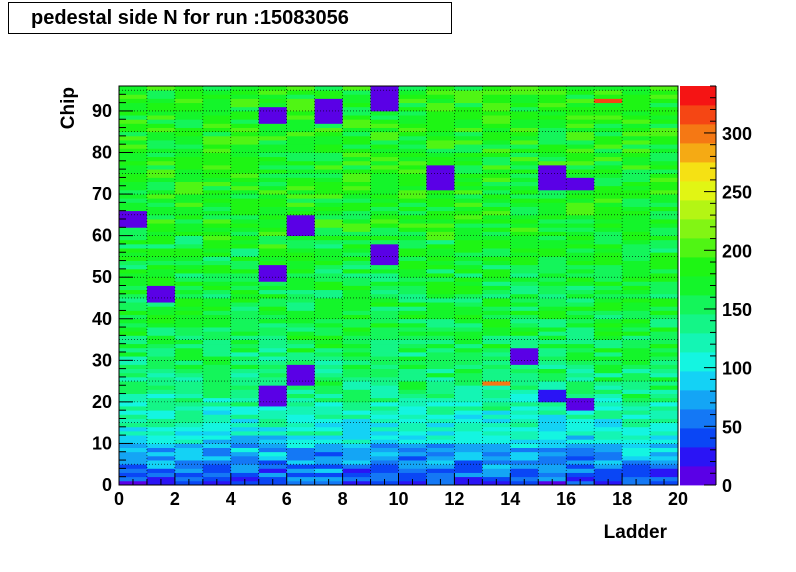  What do you see at coordinates (698, 286) in the screenshot?
I see `colorbar-swatch` at bounding box center [698, 286].